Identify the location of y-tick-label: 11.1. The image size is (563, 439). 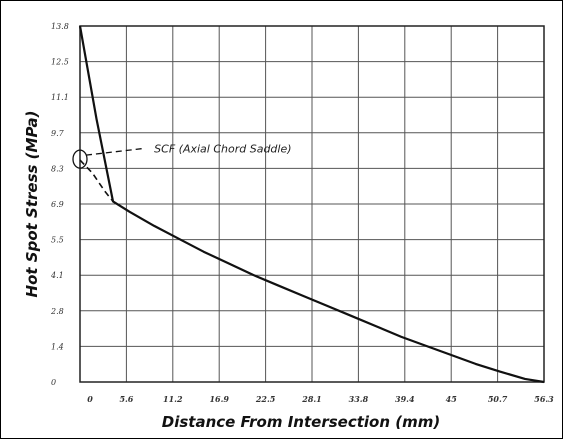
(60, 97).